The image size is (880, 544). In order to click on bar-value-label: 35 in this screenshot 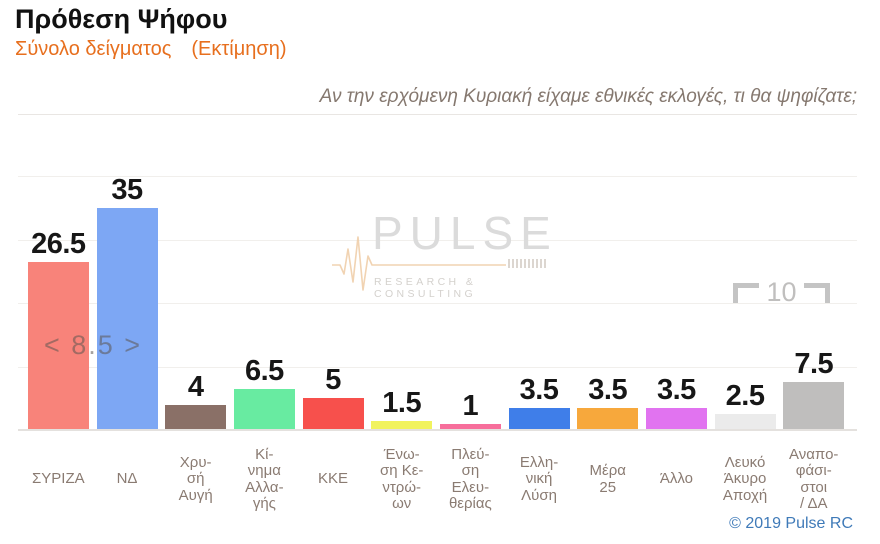, I will do `click(127, 190)`.